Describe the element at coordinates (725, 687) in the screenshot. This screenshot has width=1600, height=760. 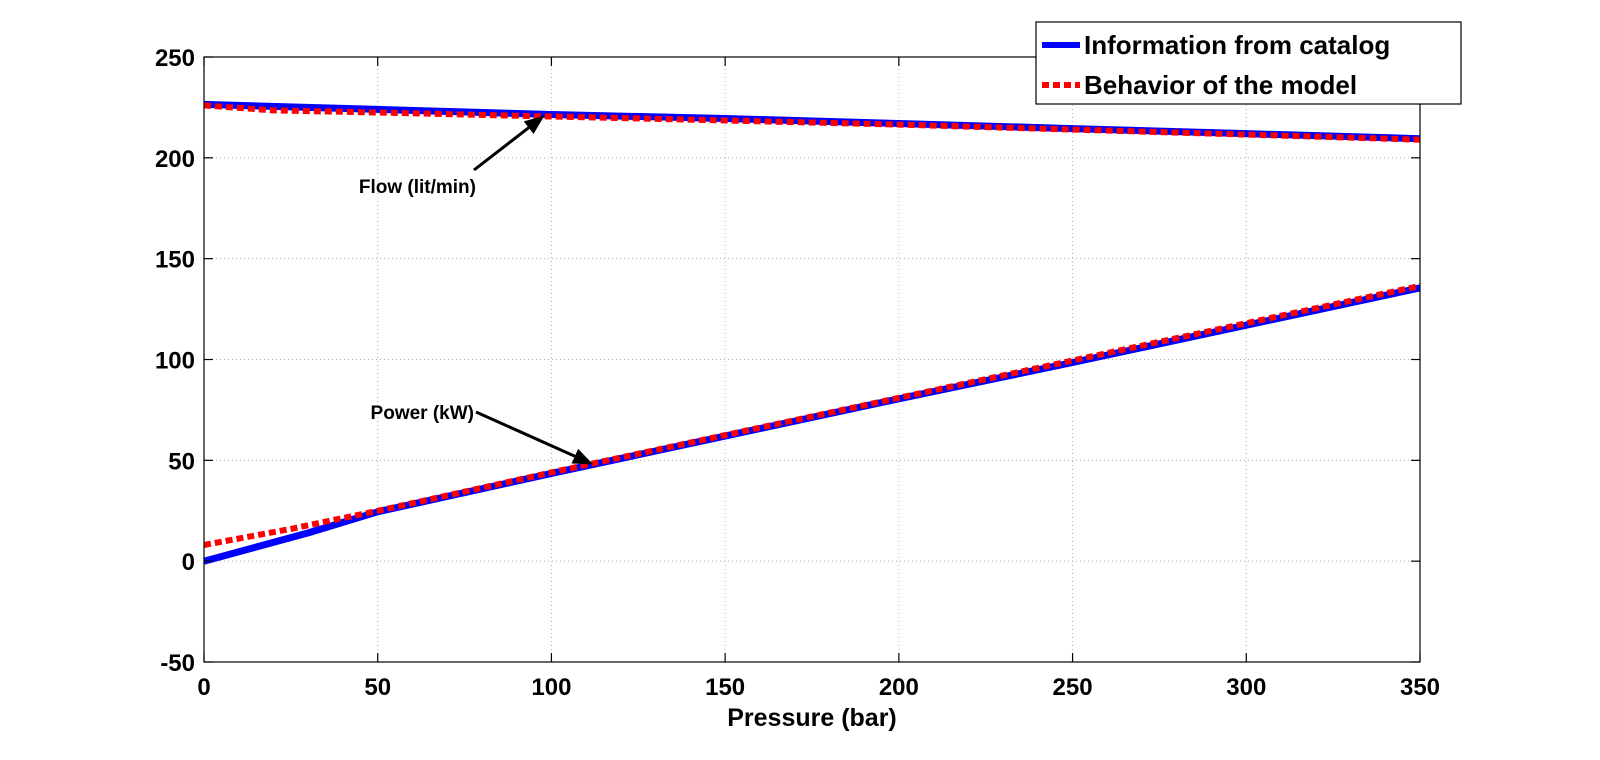
I see `x-tick-label: 150` at that location.